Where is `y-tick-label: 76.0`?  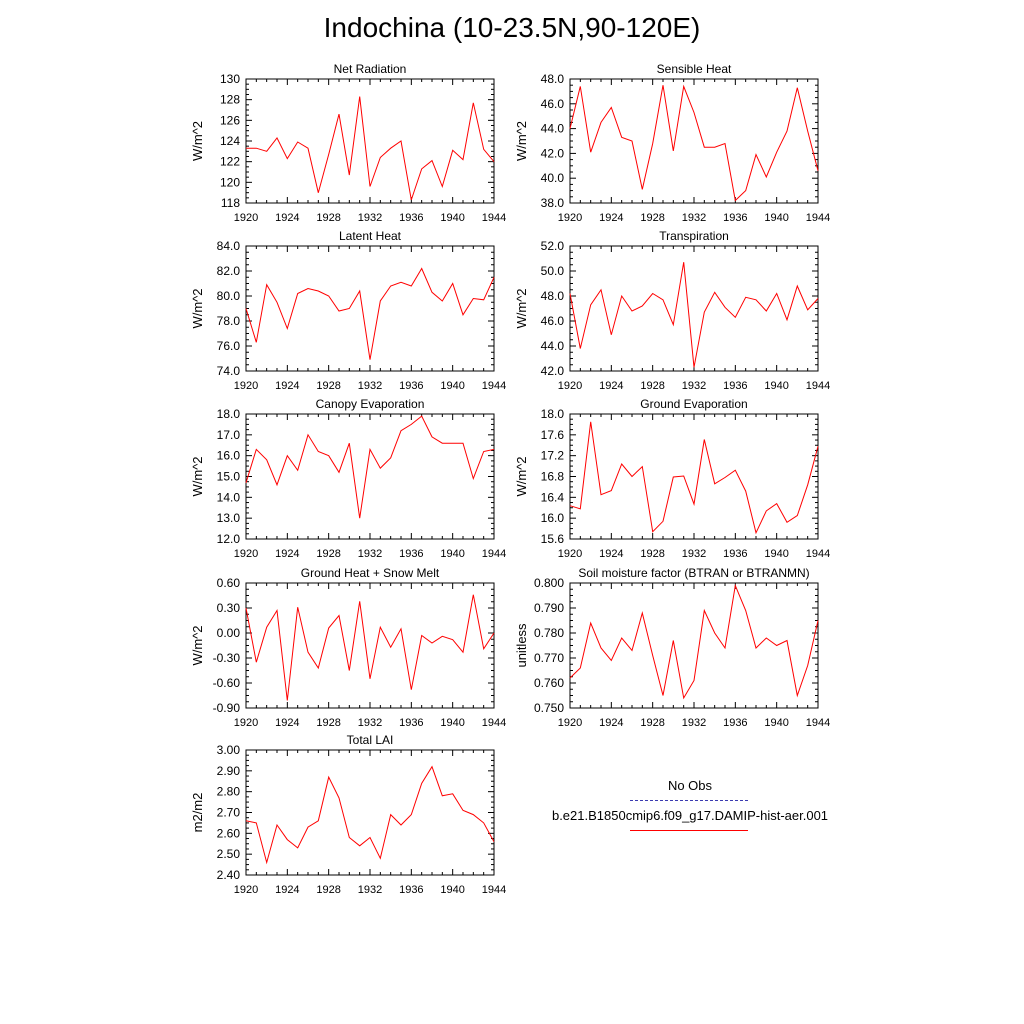 y-tick-label: 76.0 is located at coordinates (229, 346).